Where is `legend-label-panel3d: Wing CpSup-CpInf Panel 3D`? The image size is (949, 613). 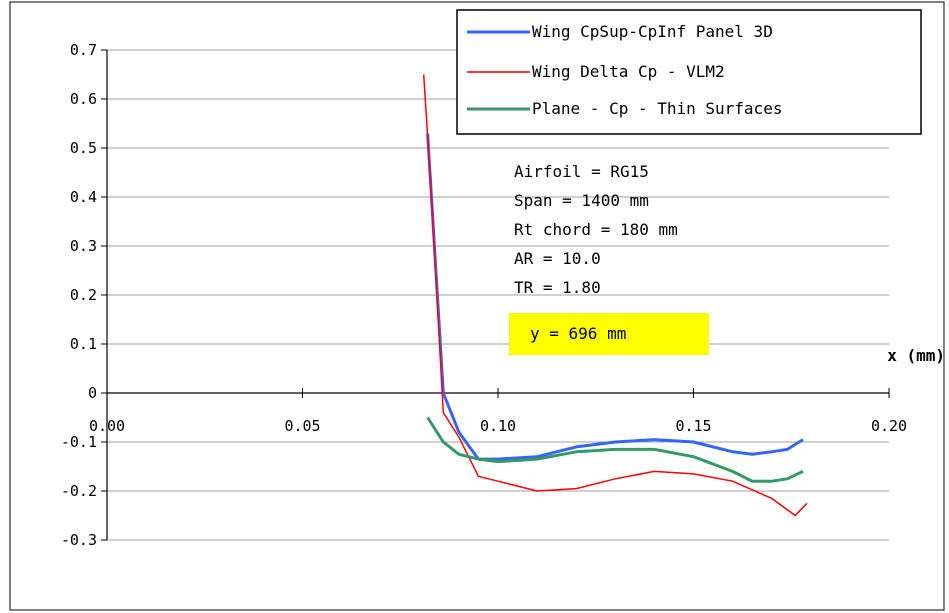
legend-label-panel3d: Wing CpSup-CpInf Panel 3D is located at coordinates (652, 31).